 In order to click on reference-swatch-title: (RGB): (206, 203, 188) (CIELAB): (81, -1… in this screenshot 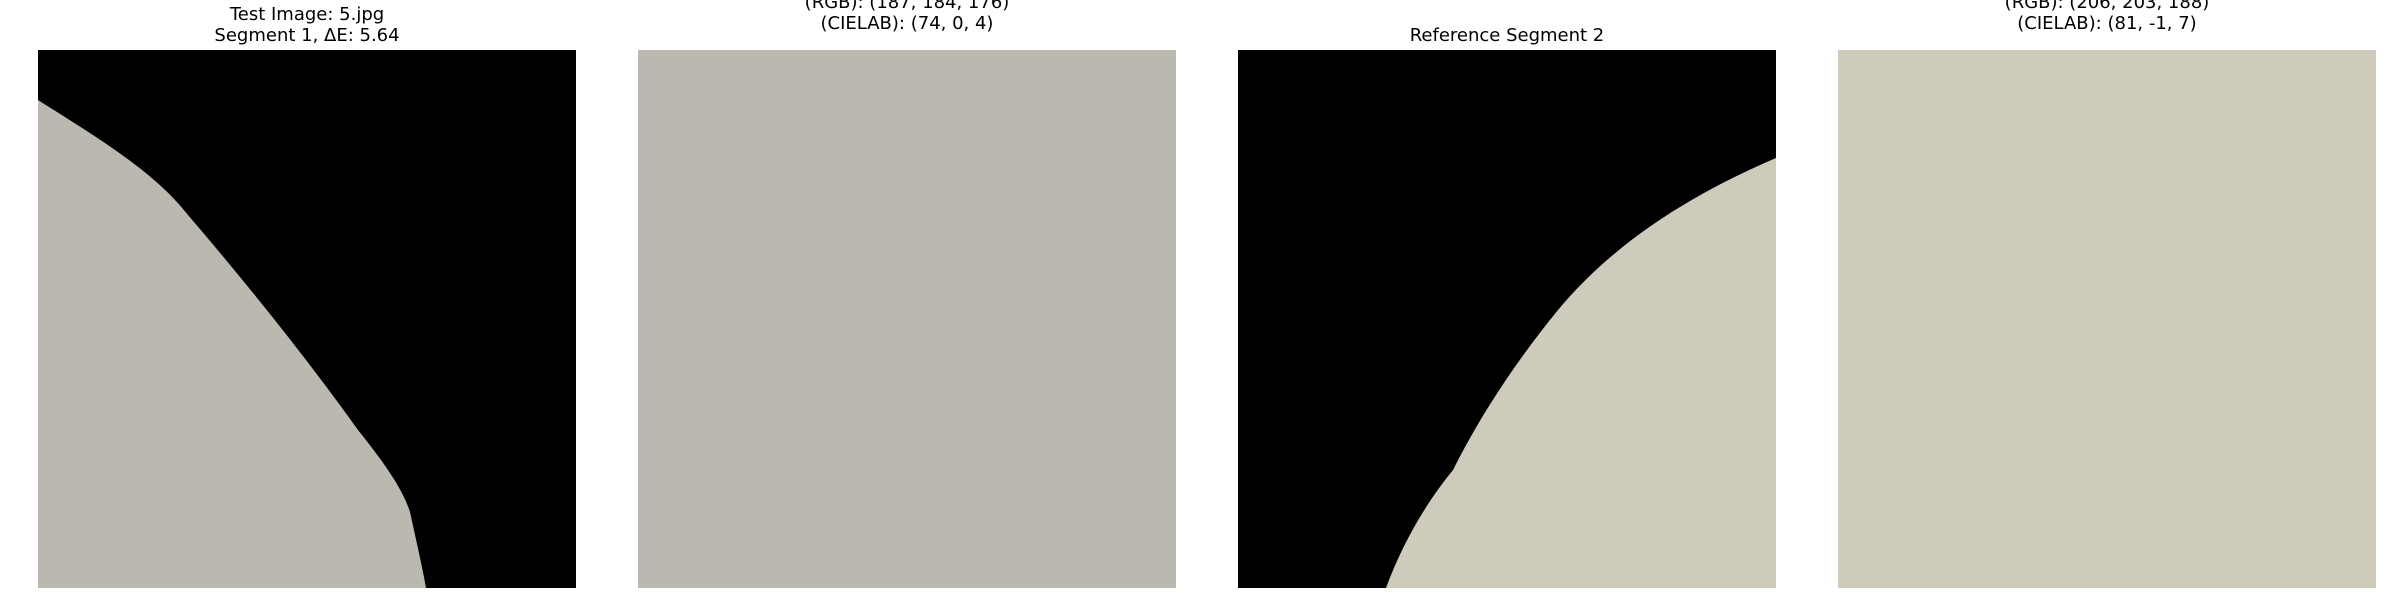, I will do `click(2107, 17)`.